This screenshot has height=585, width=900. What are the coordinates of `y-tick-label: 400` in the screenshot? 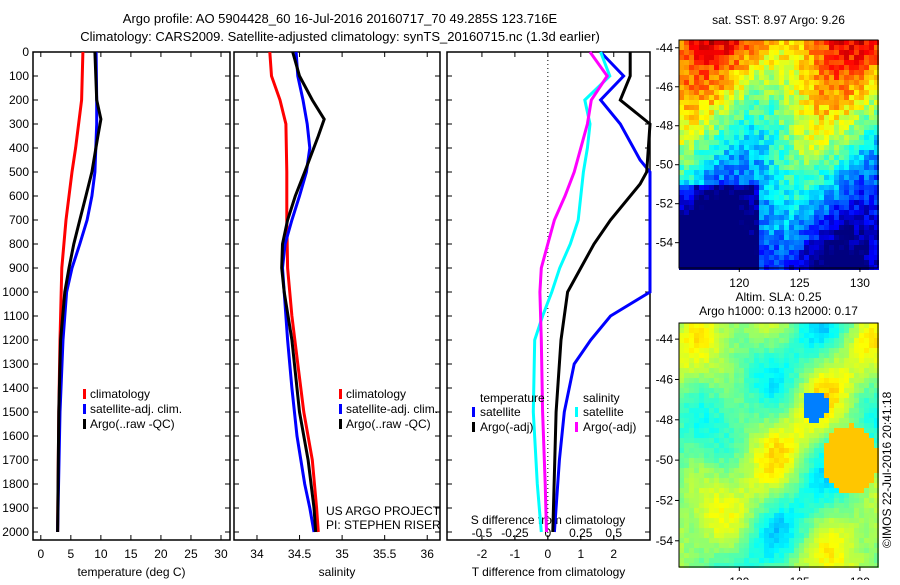 It's located at (19, 148).